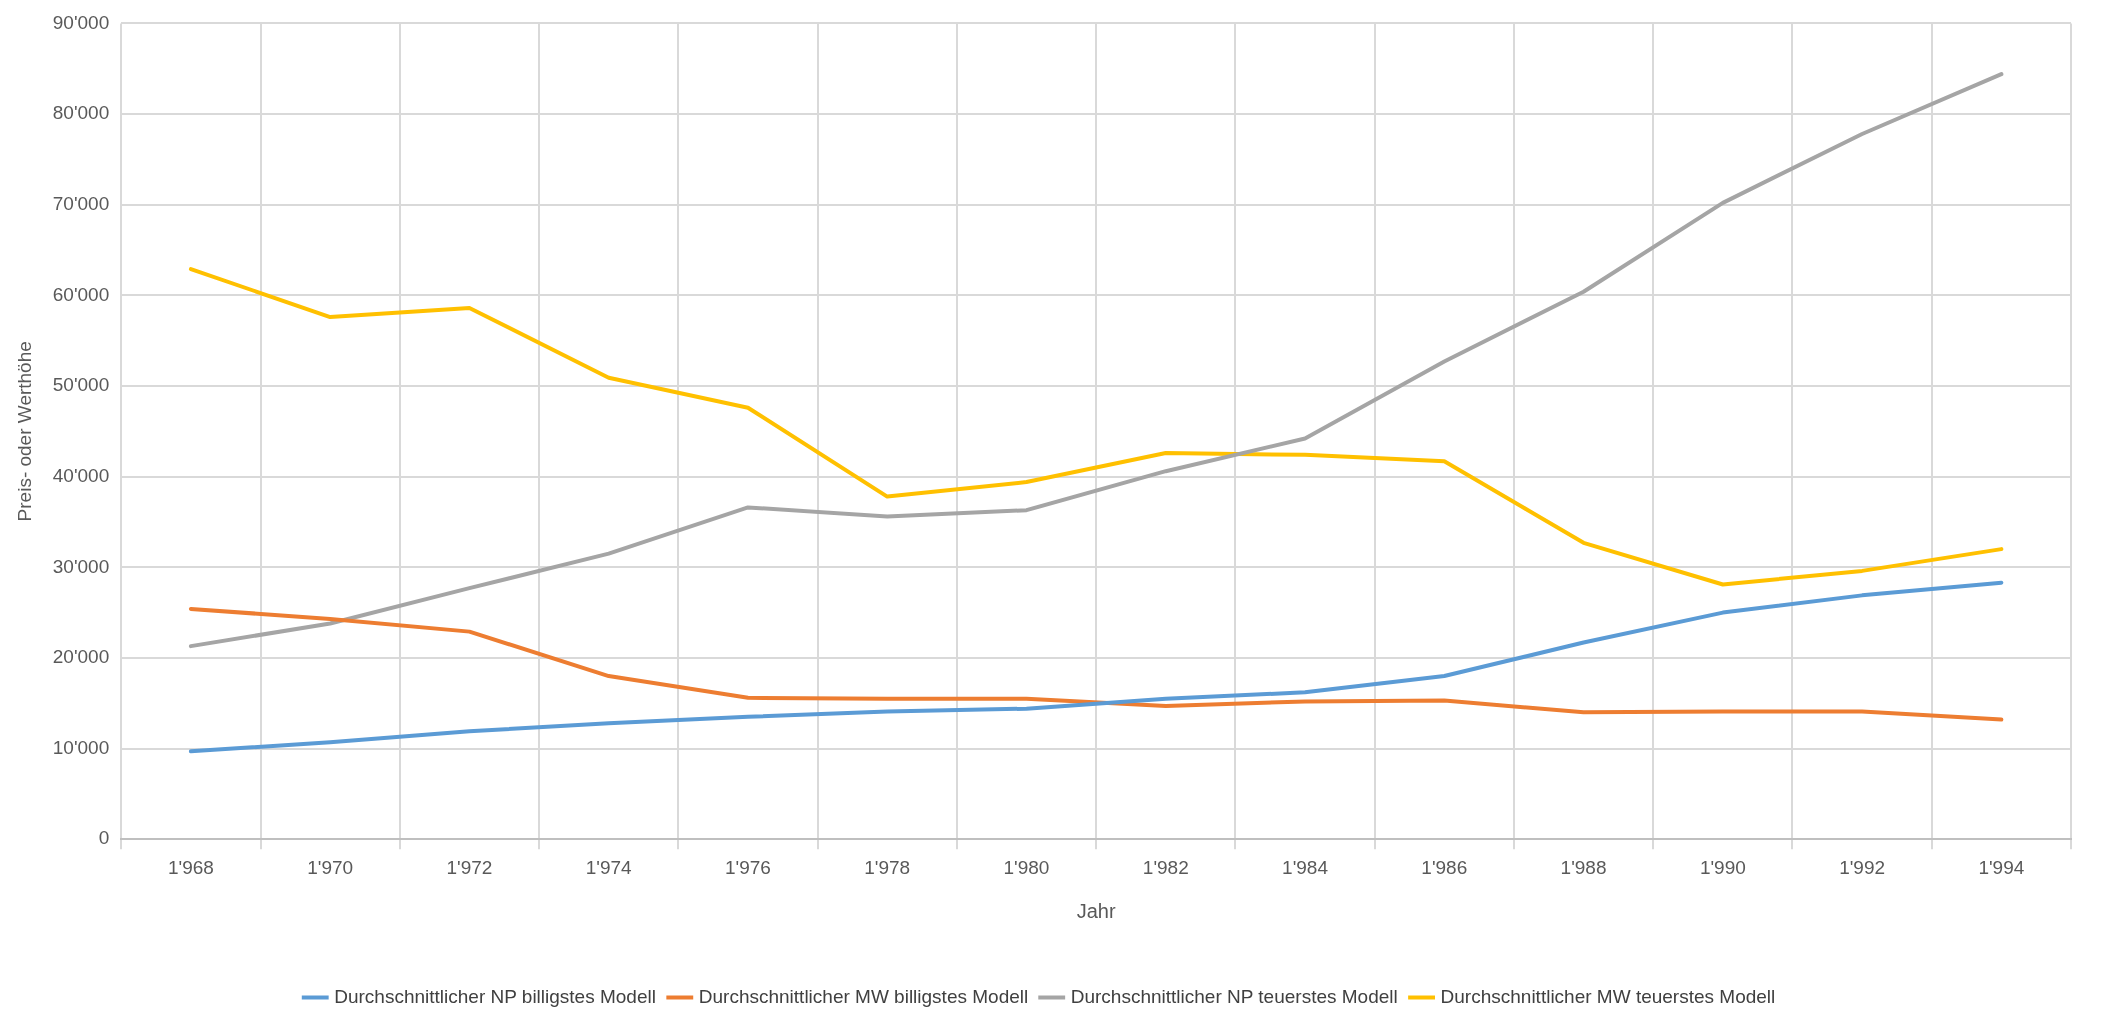 This screenshot has height=1022, width=2121. What do you see at coordinates (1722, 867) in the screenshot?
I see `x-tick-label: 1'990` at bounding box center [1722, 867].